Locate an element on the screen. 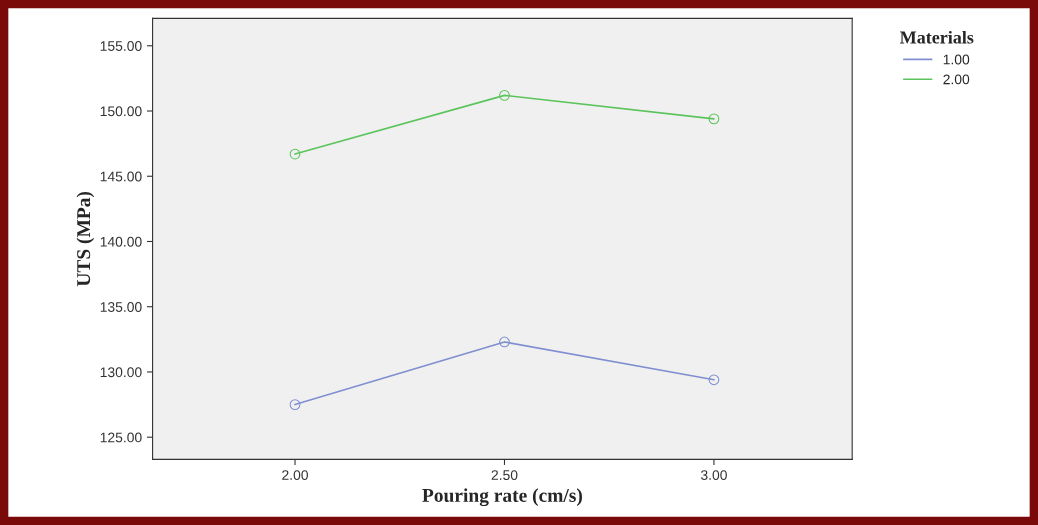 The height and width of the screenshot is (525, 1038). y-tick-label: 145.00 is located at coordinates (121, 176).